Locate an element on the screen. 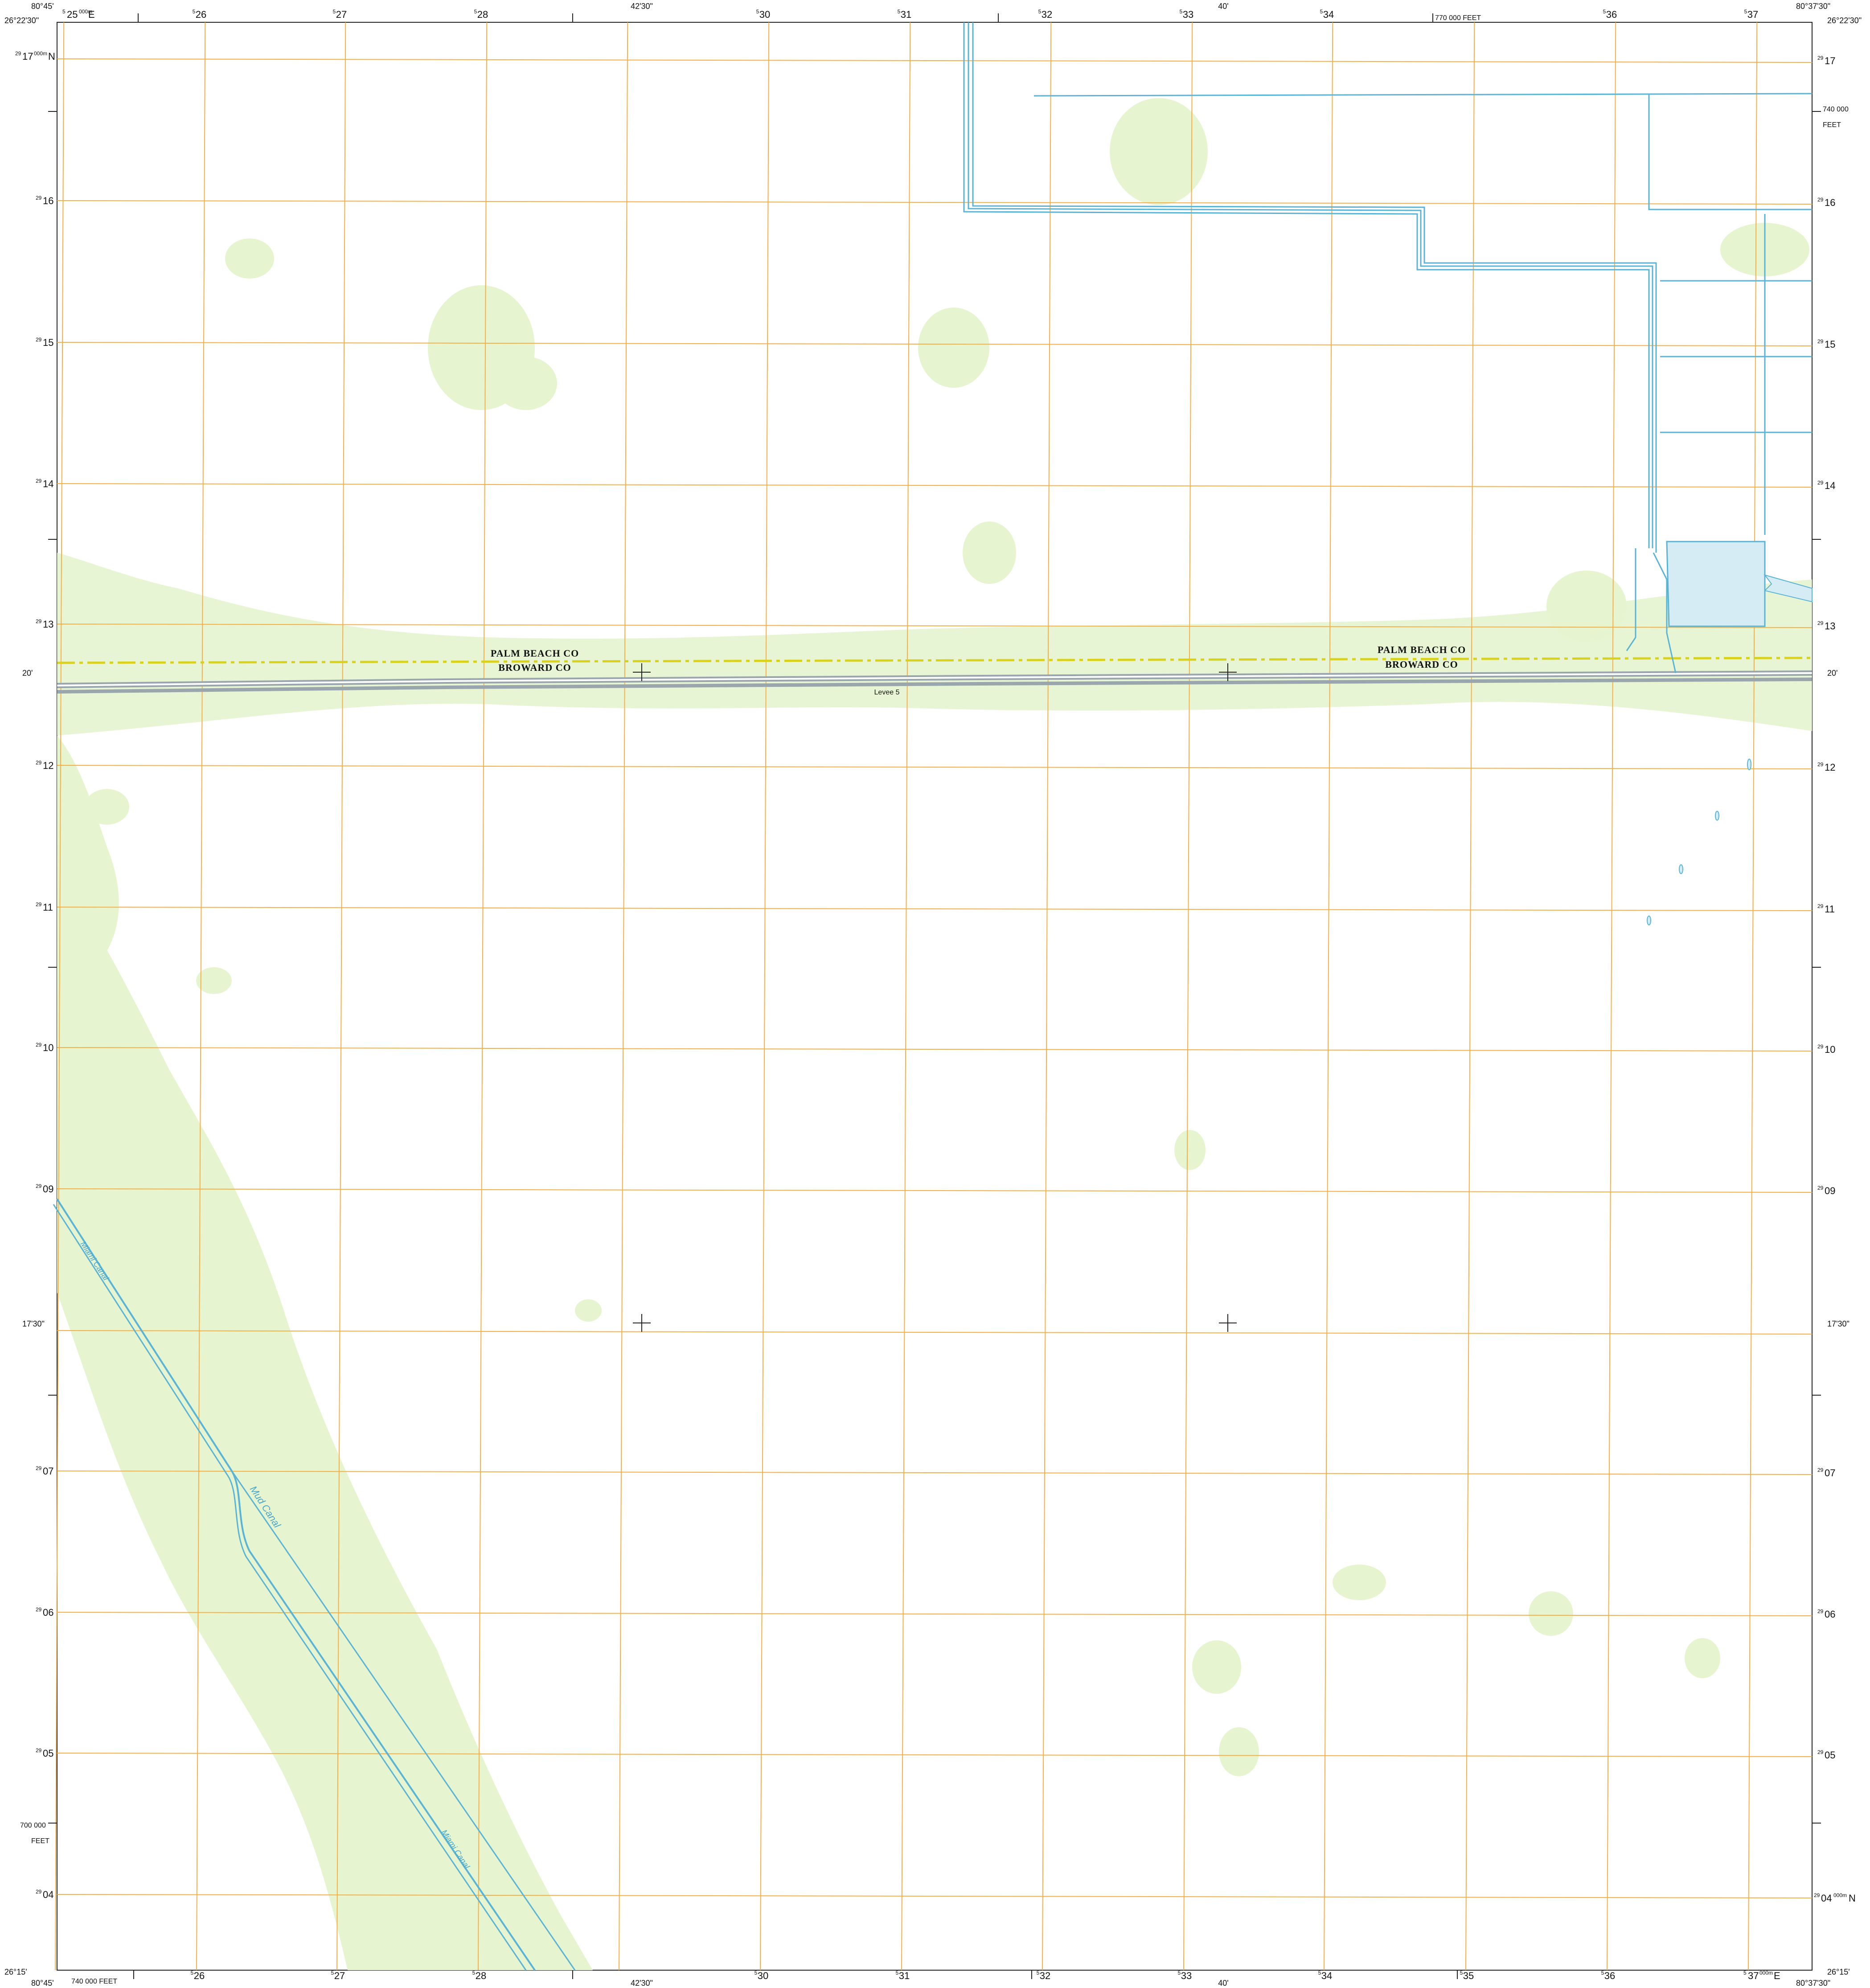  reservoir is located at coordinates (1716, 584).